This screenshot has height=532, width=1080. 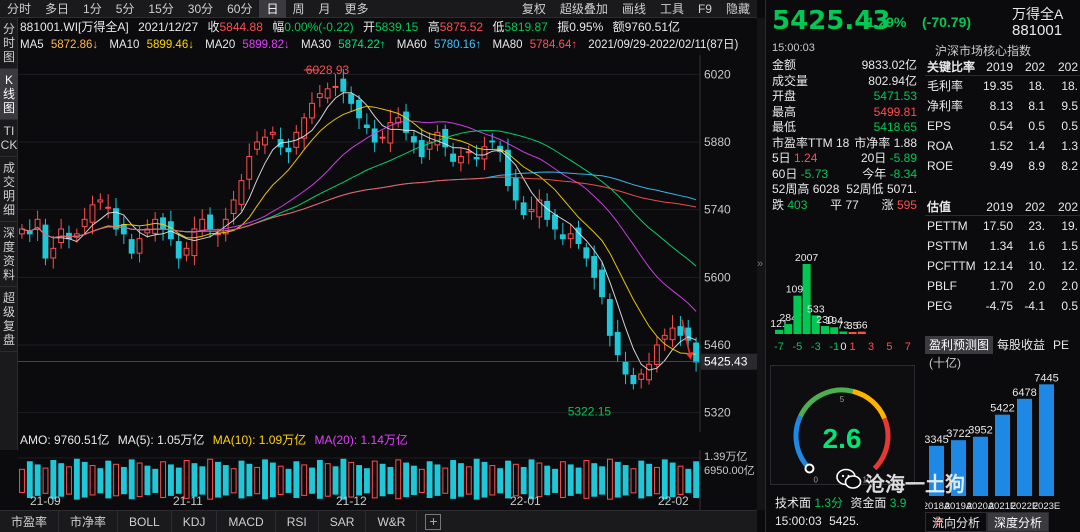 I want to click on table-row: PETTM 17.50 23. 19., so click(x=1002, y=226).